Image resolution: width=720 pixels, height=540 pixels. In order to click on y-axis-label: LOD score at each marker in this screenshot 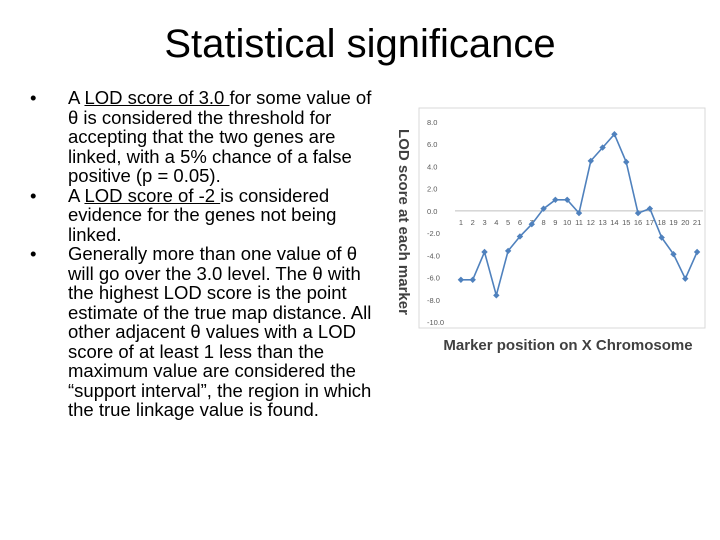, I will do `click(403, 222)`.